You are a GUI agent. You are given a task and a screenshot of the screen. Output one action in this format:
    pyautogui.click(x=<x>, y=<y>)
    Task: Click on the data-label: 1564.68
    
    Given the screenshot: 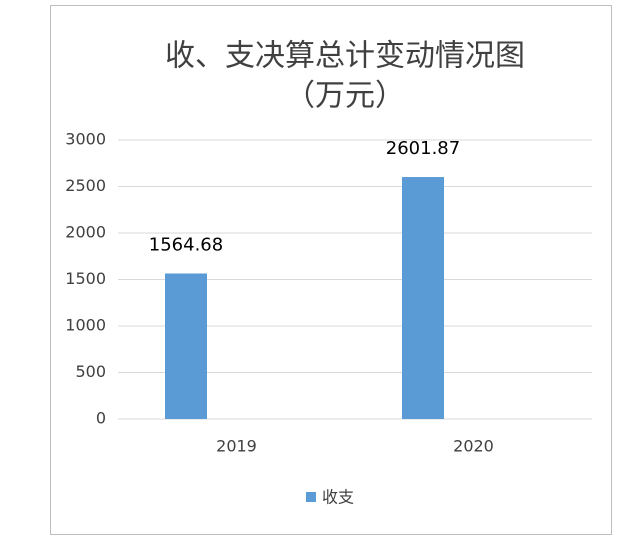 What is the action you would take?
    pyautogui.click(x=186, y=244)
    